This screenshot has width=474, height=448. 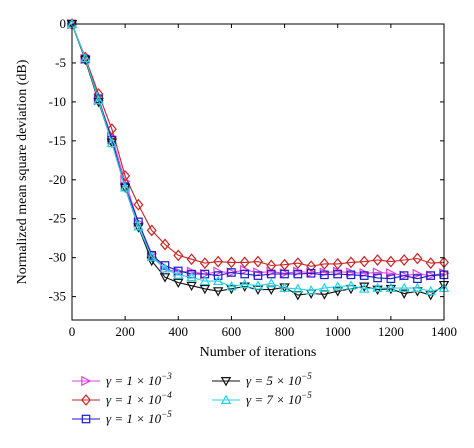 What do you see at coordinates (22, 171) in the screenshot?
I see `y-axis-title: Normalized mean square deviation (dB)` at bounding box center [22, 171].